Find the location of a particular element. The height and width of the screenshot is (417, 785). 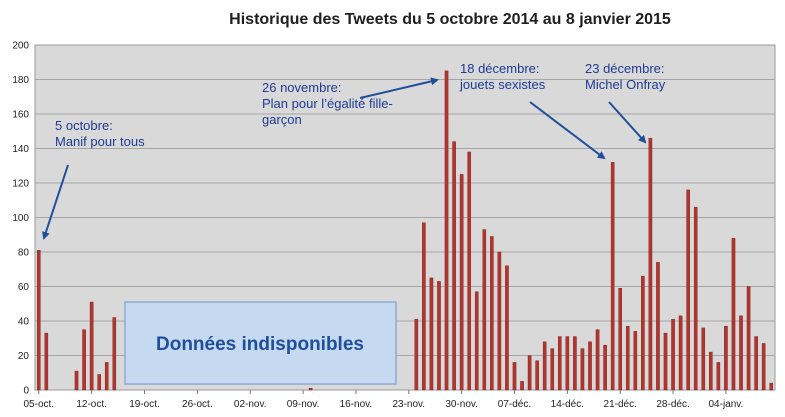

y-tick-label: 160 is located at coordinates (20, 115).